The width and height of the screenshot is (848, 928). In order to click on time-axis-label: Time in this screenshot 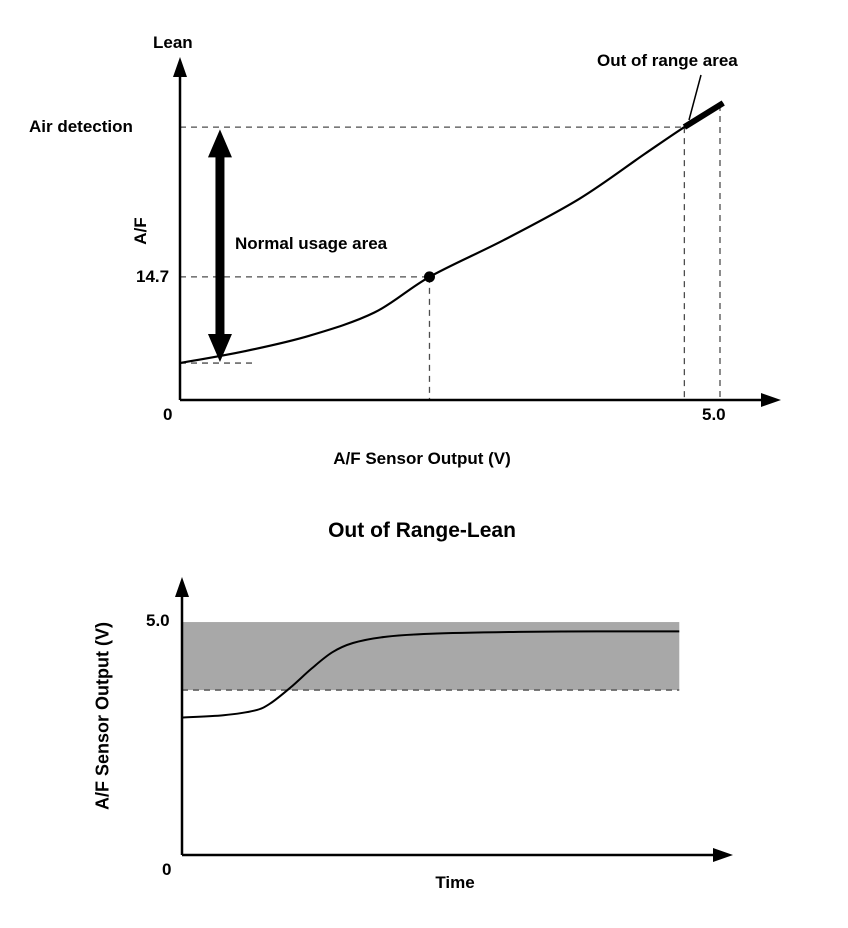, I will do `click(455, 882)`.